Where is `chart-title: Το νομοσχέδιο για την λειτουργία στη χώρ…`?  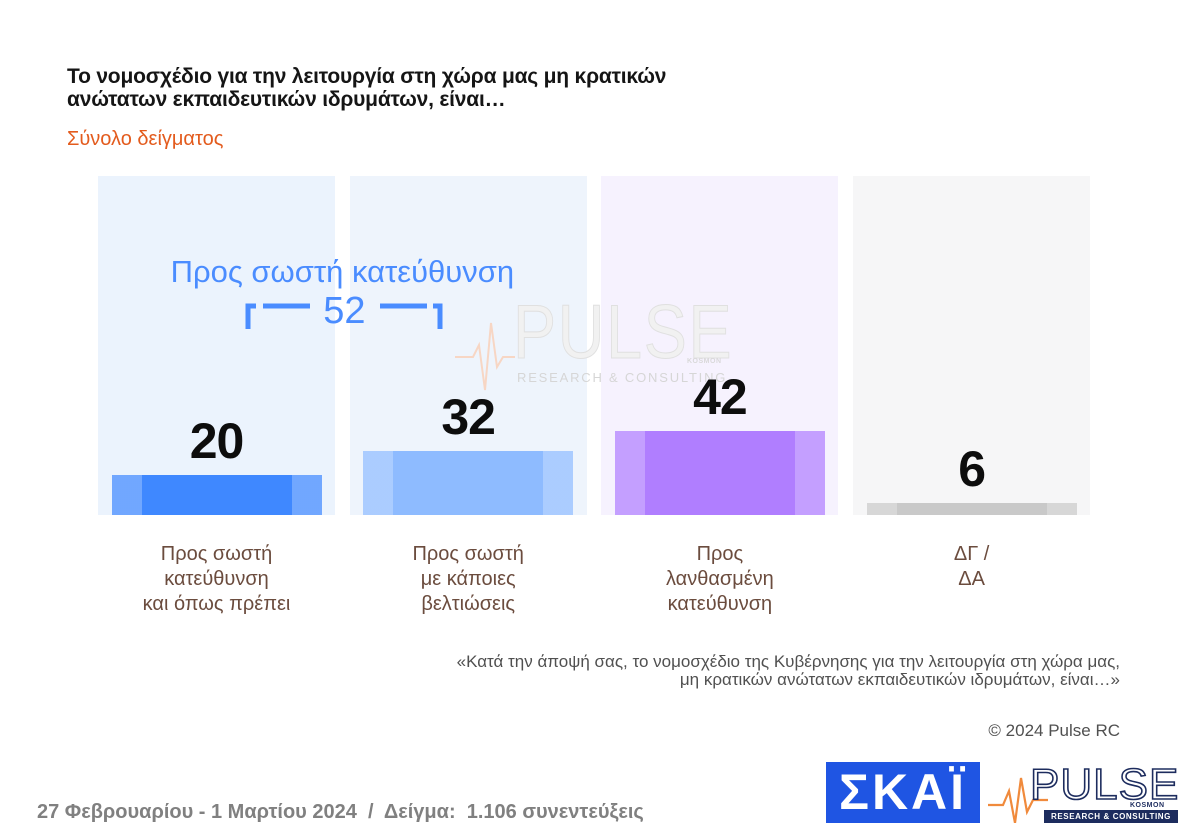
chart-title: Το νομοσχέδιο για την λειτουργία στη χώρ… is located at coordinates (367, 88).